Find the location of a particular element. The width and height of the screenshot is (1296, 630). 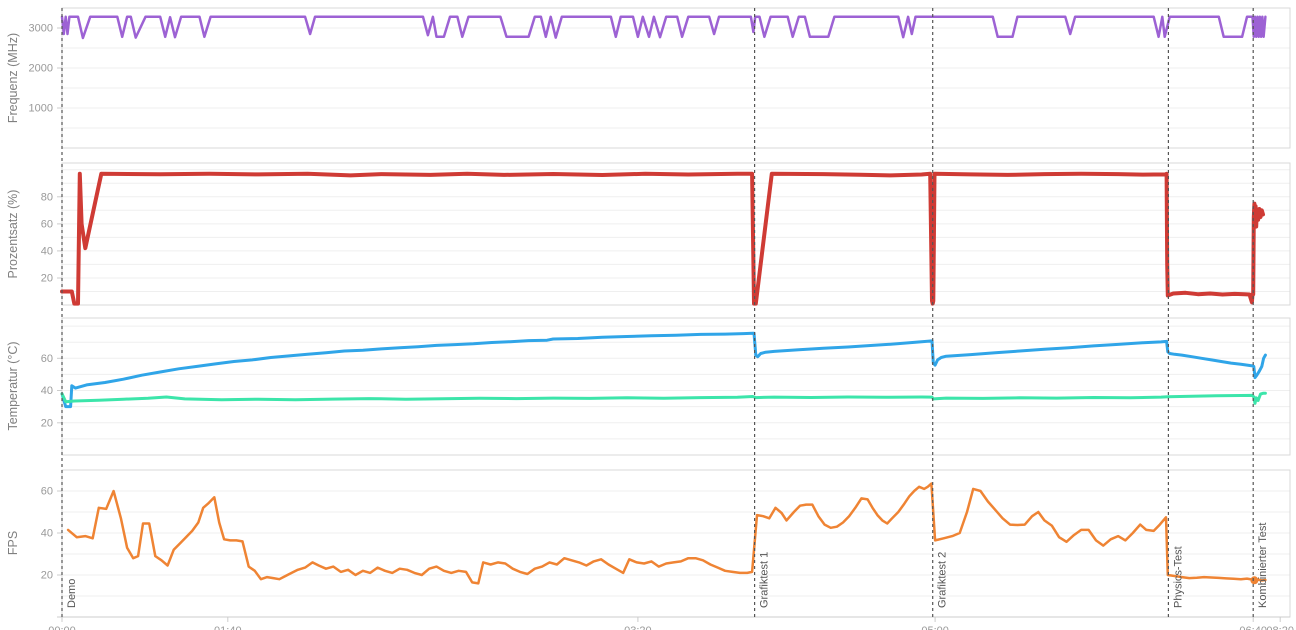

cpu-temperature-line is located at coordinates (663, 370).